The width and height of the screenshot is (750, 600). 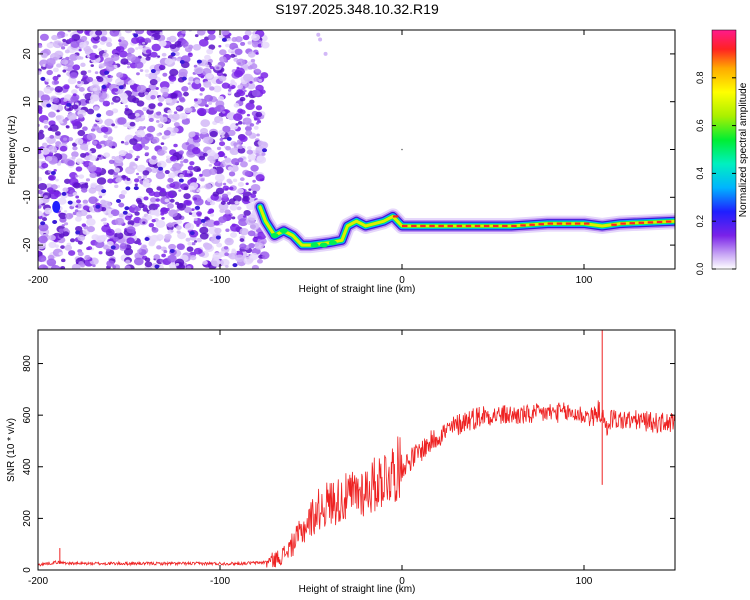 What do you see at coordinates (283, 231) in the screenshot?
I see `trace-blob` at bounding box center [283, 231].